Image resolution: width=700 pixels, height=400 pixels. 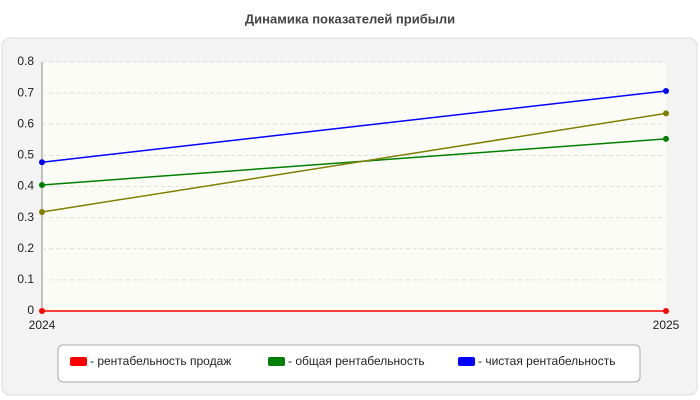 What do you see at coordinates (25, 217) in the screenshot?
I see `y-tick-label: 0.3` at bounding box center [25, 217].